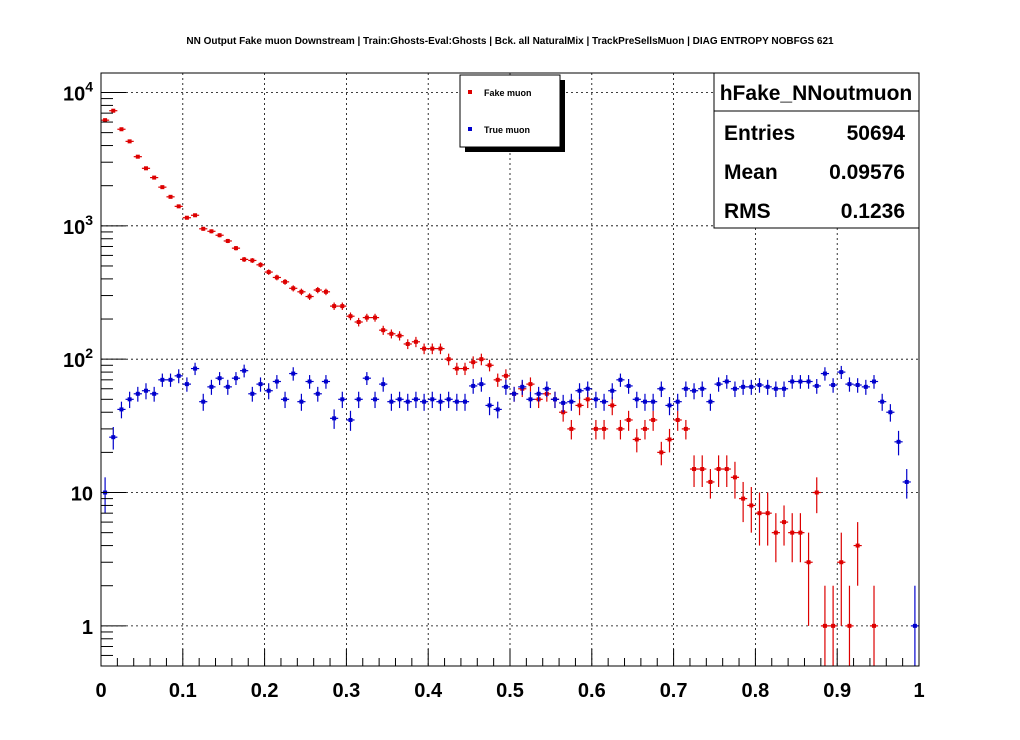  What do you see at coordinates (759, 133) in the screenshot?
I see `stats-entries-label: Entries` at bounding box center [759, 133].